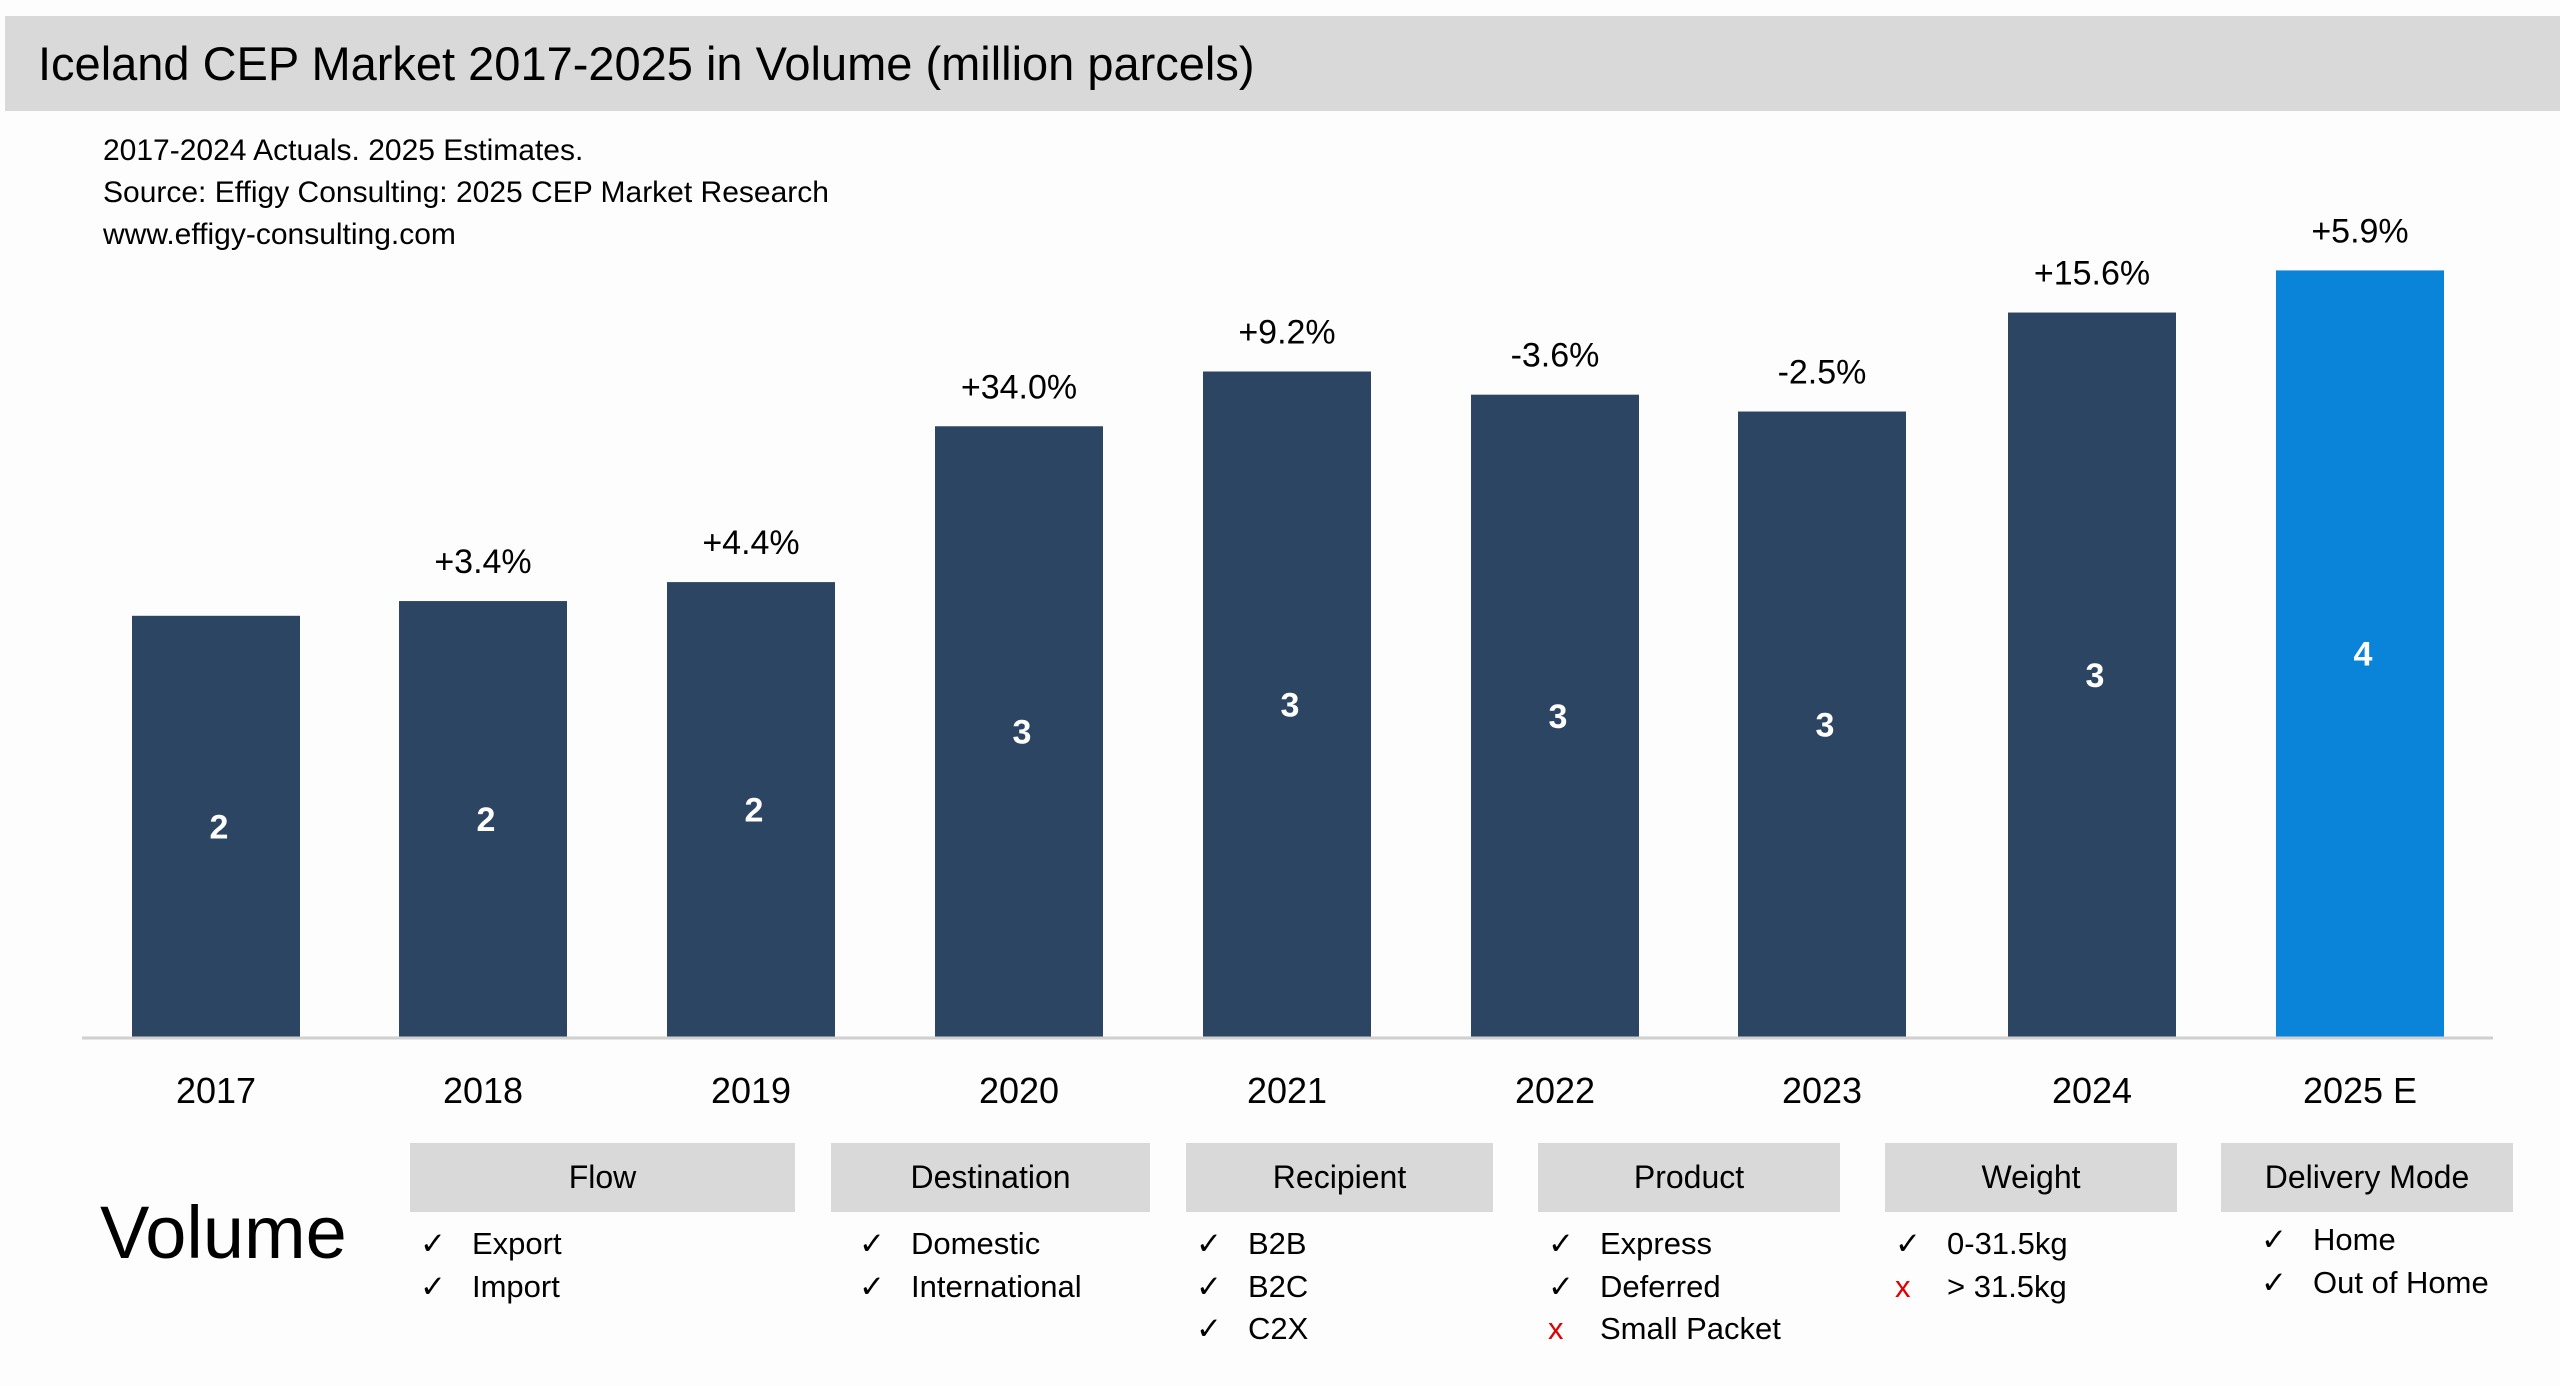 The width and height of the screenshot is (2560, 1386). What do you see at coordinates (996, 1286) in the screenshot?
I see `segment-item-label: International` at bounding box center [996, 1286].